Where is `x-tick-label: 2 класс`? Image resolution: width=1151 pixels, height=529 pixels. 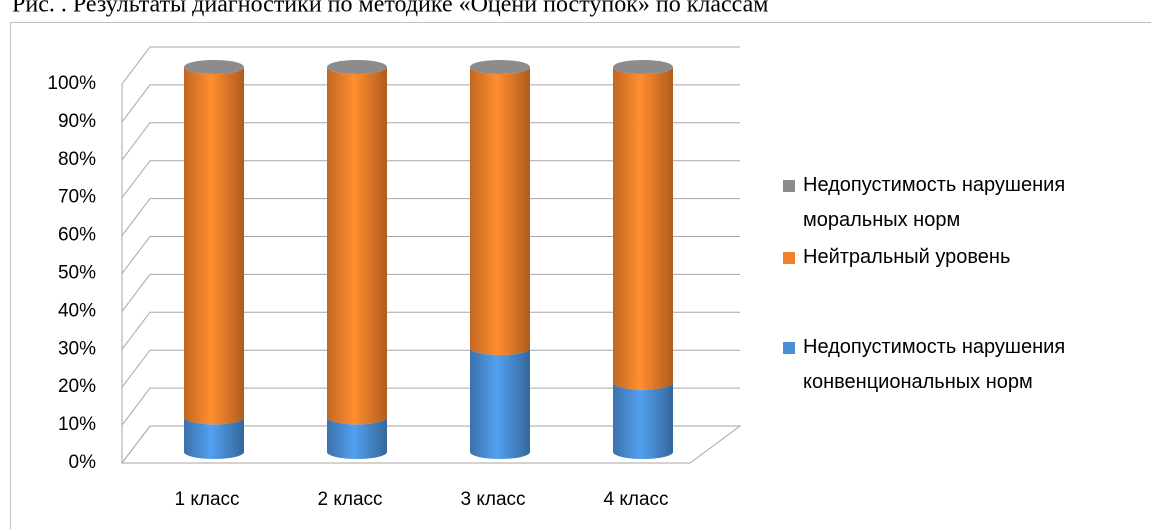
x-tick-label: 2 класс is located at coordinates (349, 499).